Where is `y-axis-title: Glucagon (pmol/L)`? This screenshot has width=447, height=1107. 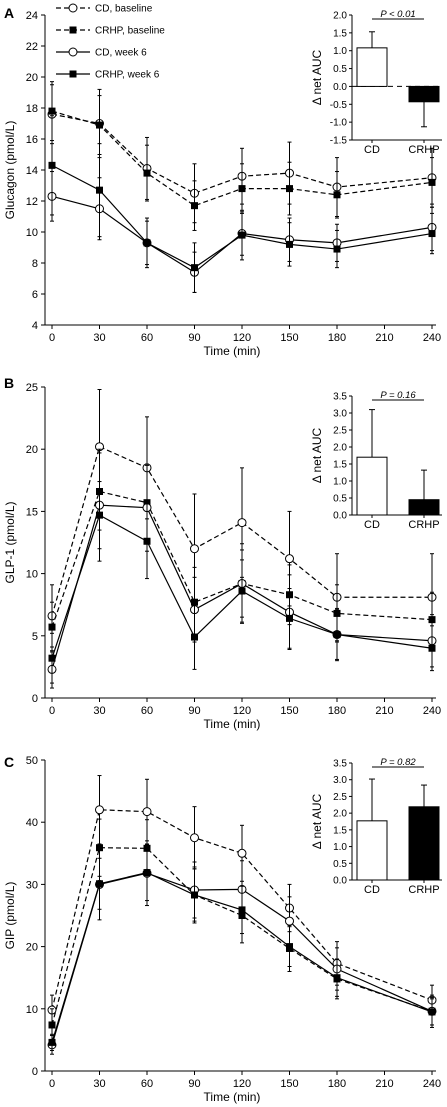 y-axis-title: Glucagon (pmol/L) is located at coordinates (10, 170).